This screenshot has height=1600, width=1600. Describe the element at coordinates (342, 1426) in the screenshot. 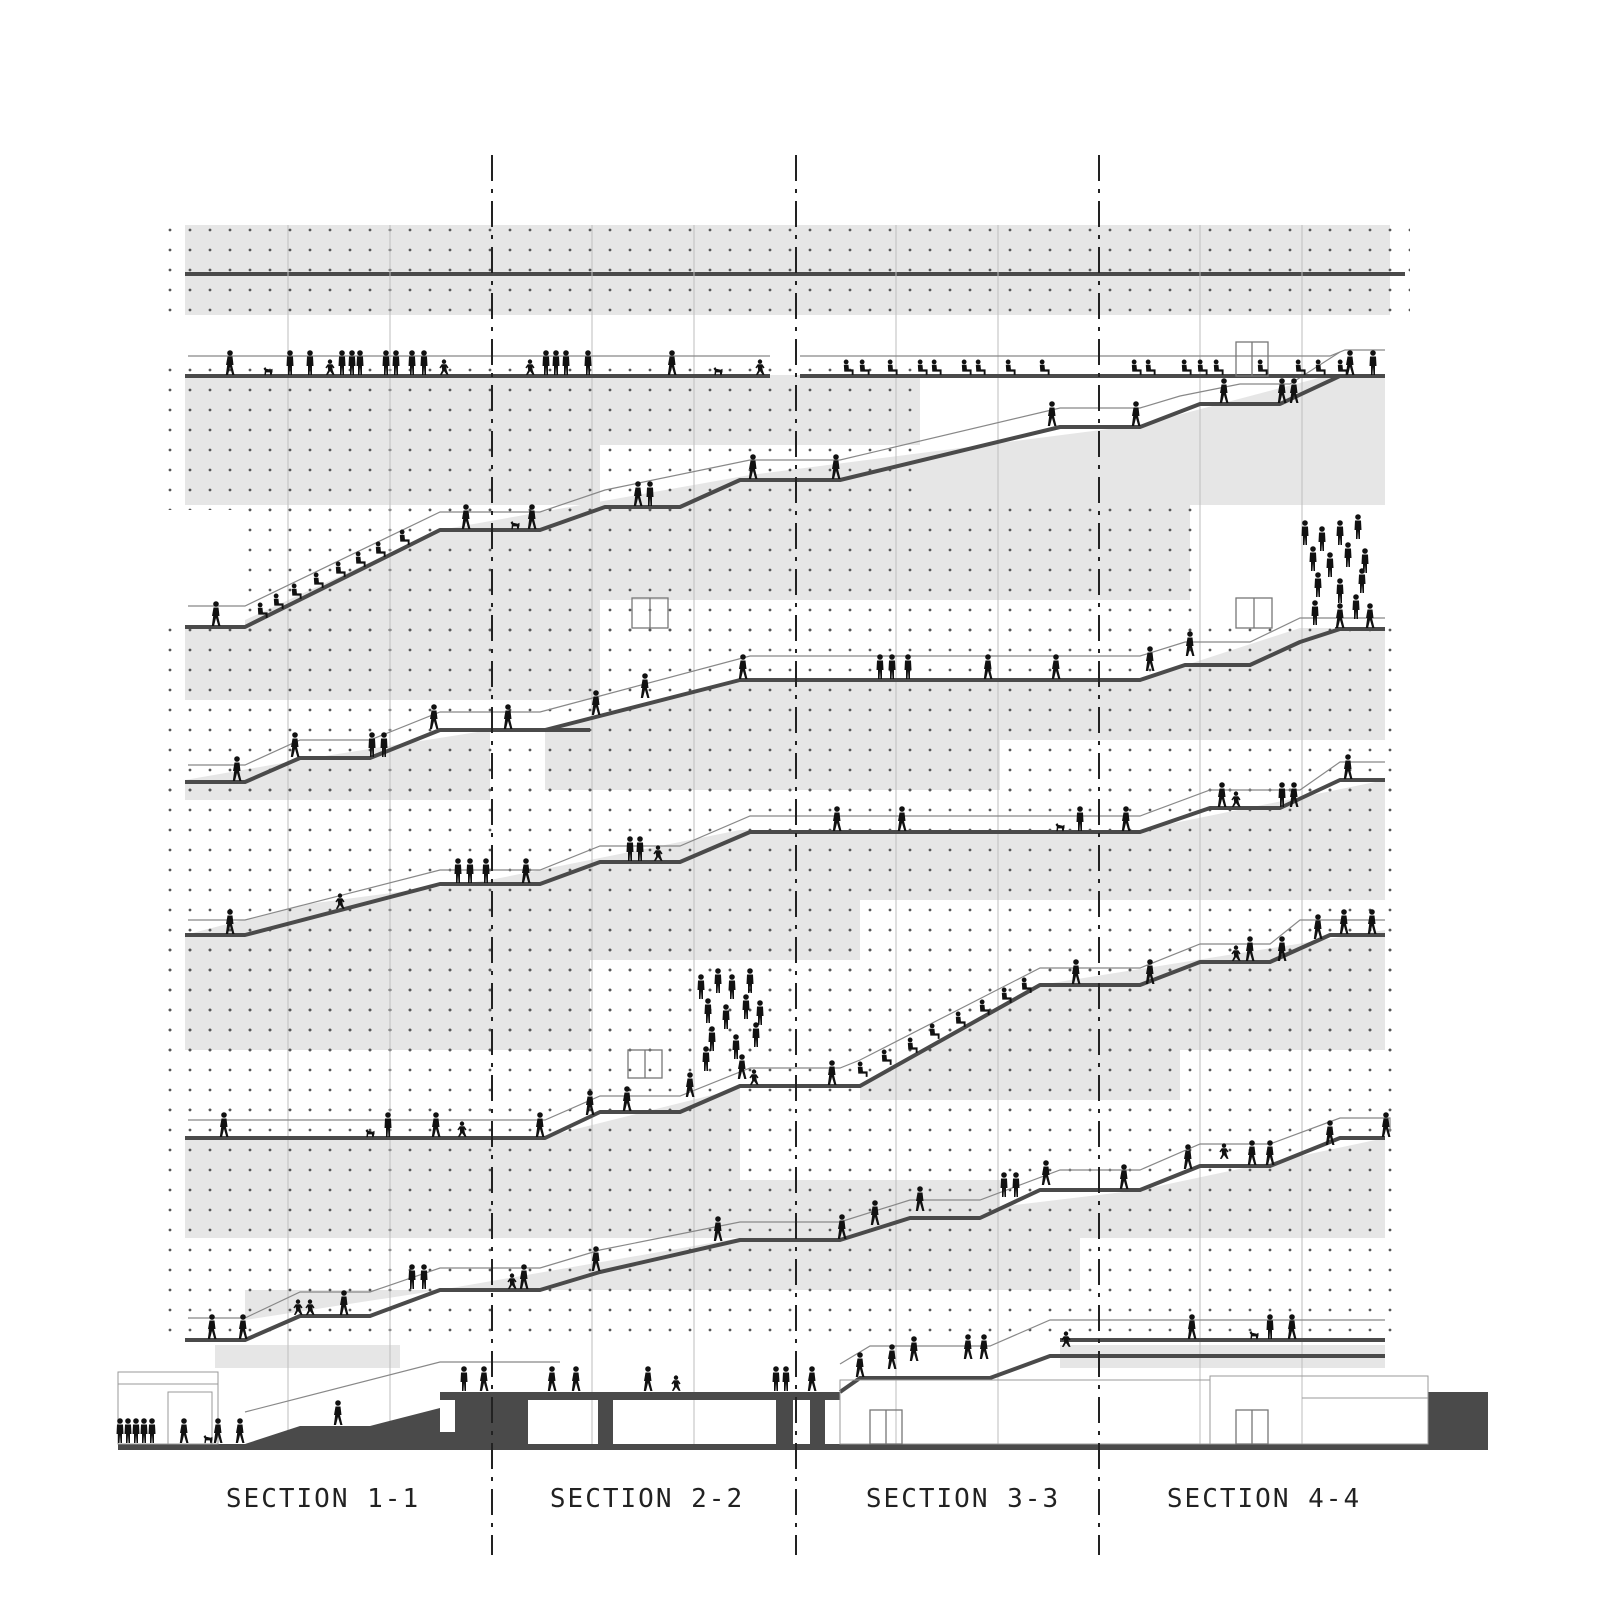

I see `entry-stair` at that location.